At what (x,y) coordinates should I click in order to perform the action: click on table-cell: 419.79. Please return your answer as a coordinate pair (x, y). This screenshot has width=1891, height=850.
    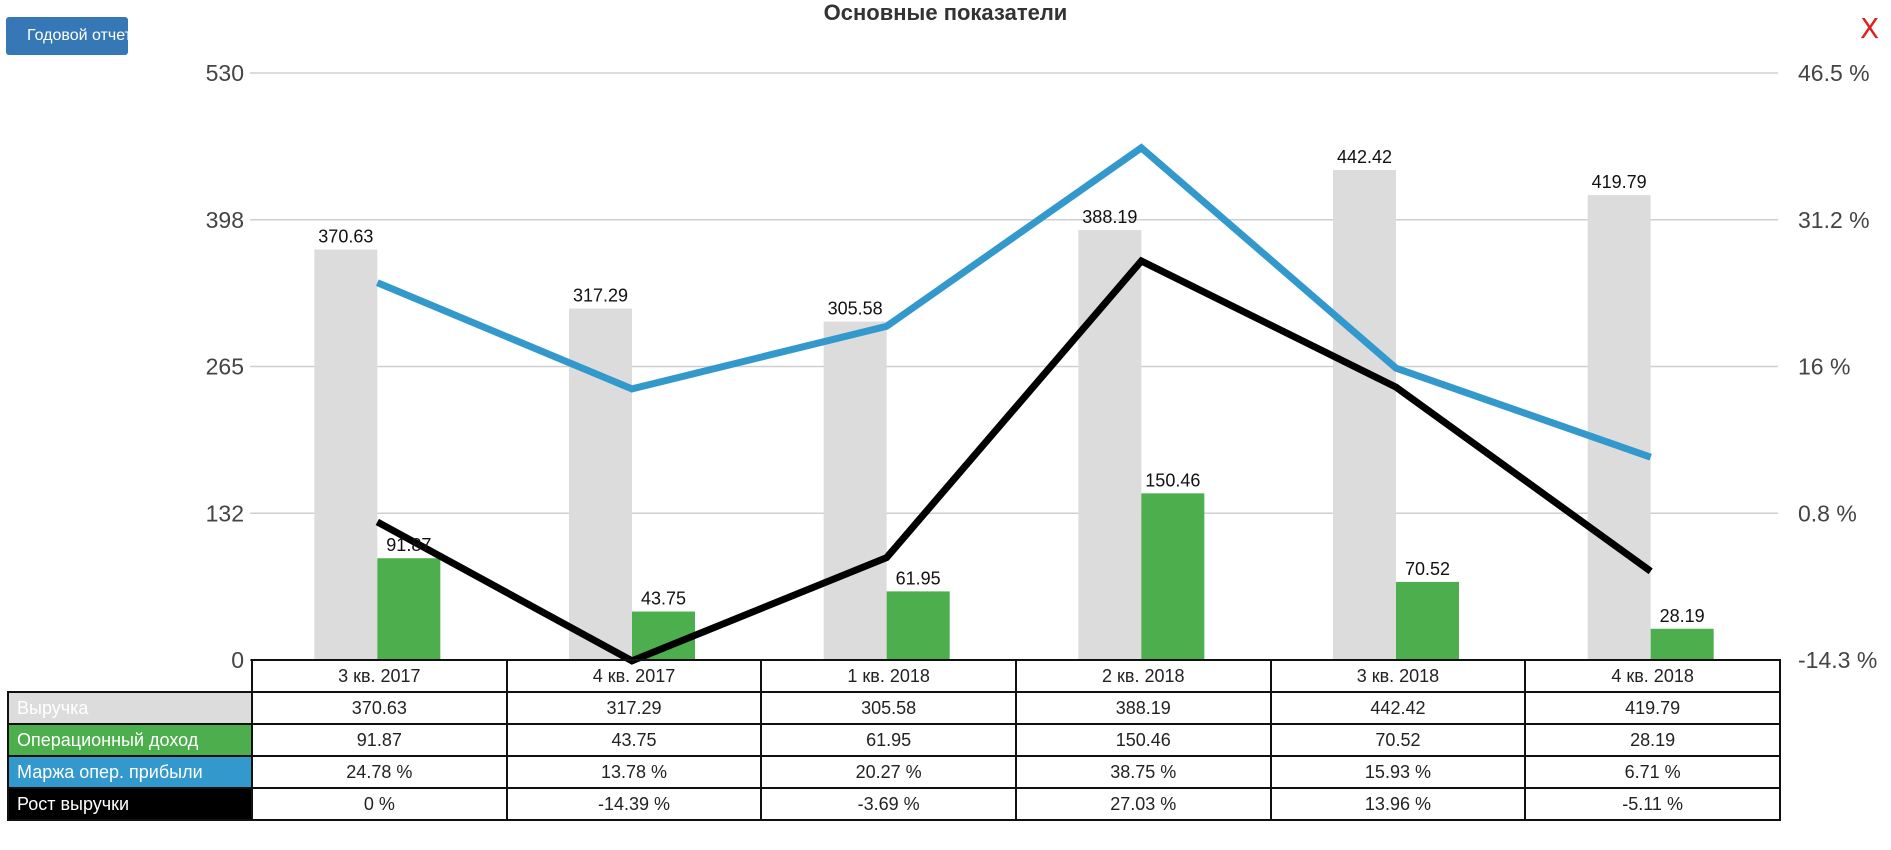
    Looking at the image, I should click on (1652, 708).